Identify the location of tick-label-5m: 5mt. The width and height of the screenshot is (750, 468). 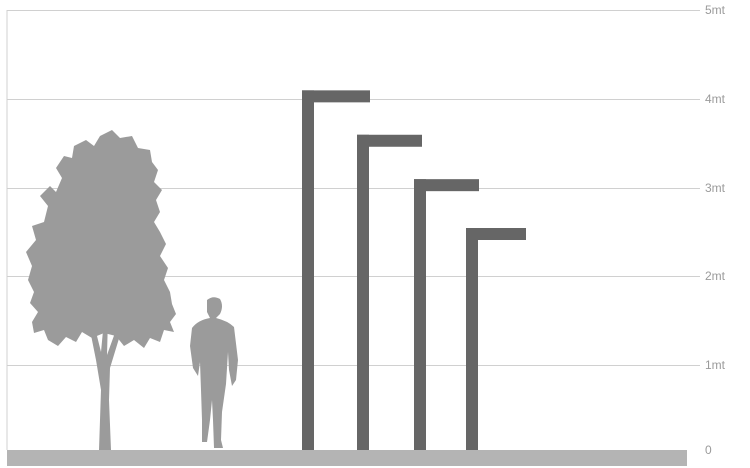
(715, 10).